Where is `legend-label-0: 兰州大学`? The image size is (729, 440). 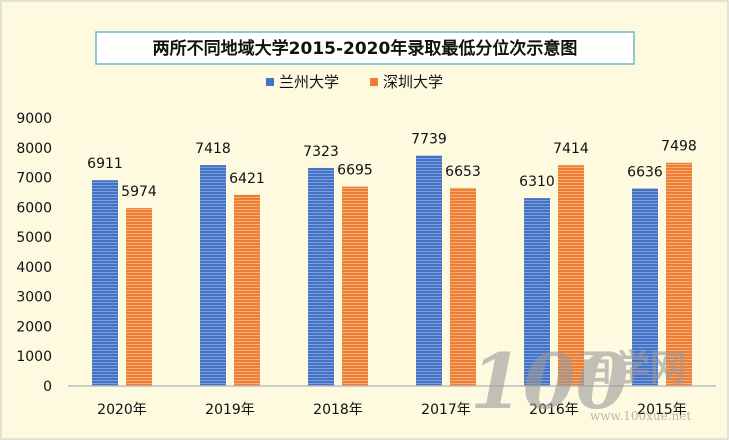 legend-label-0: 兰州大学 is located at coordinates (309, 82).